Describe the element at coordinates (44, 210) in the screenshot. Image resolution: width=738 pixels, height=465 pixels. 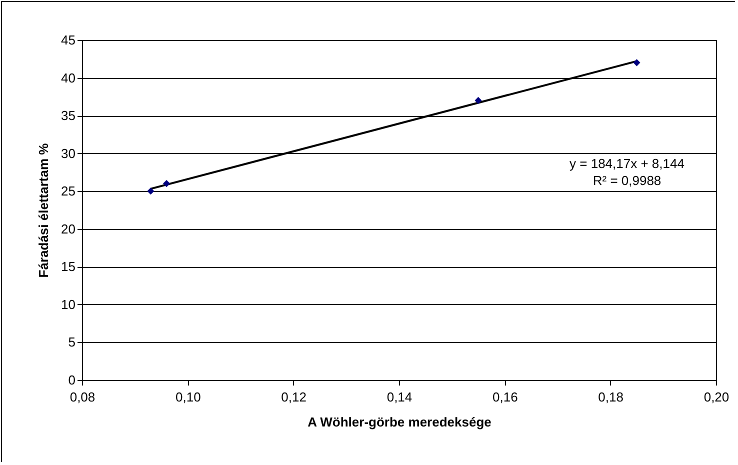
I see `y-axis-title: Fáradási élettartam %` at that location.